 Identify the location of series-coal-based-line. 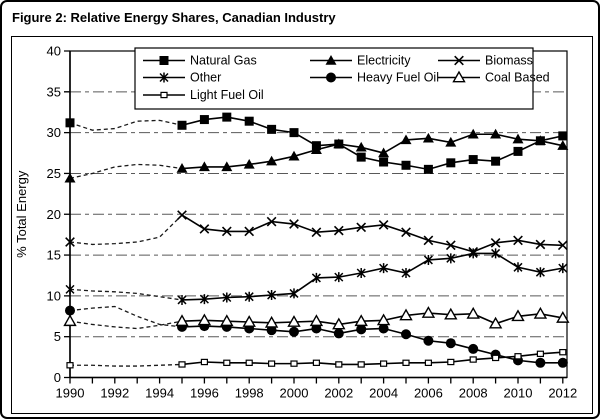
(372, 319).